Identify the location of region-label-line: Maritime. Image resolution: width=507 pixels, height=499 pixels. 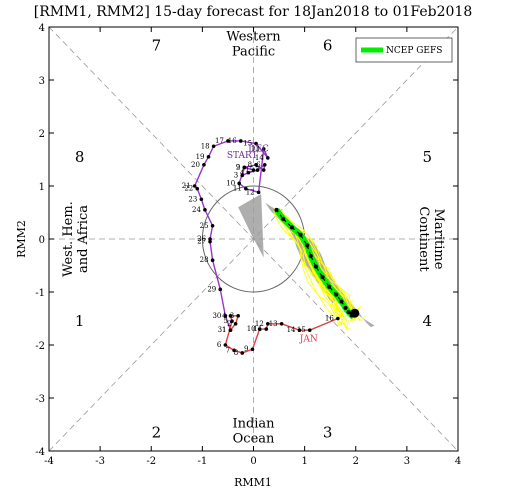
(438, 239).